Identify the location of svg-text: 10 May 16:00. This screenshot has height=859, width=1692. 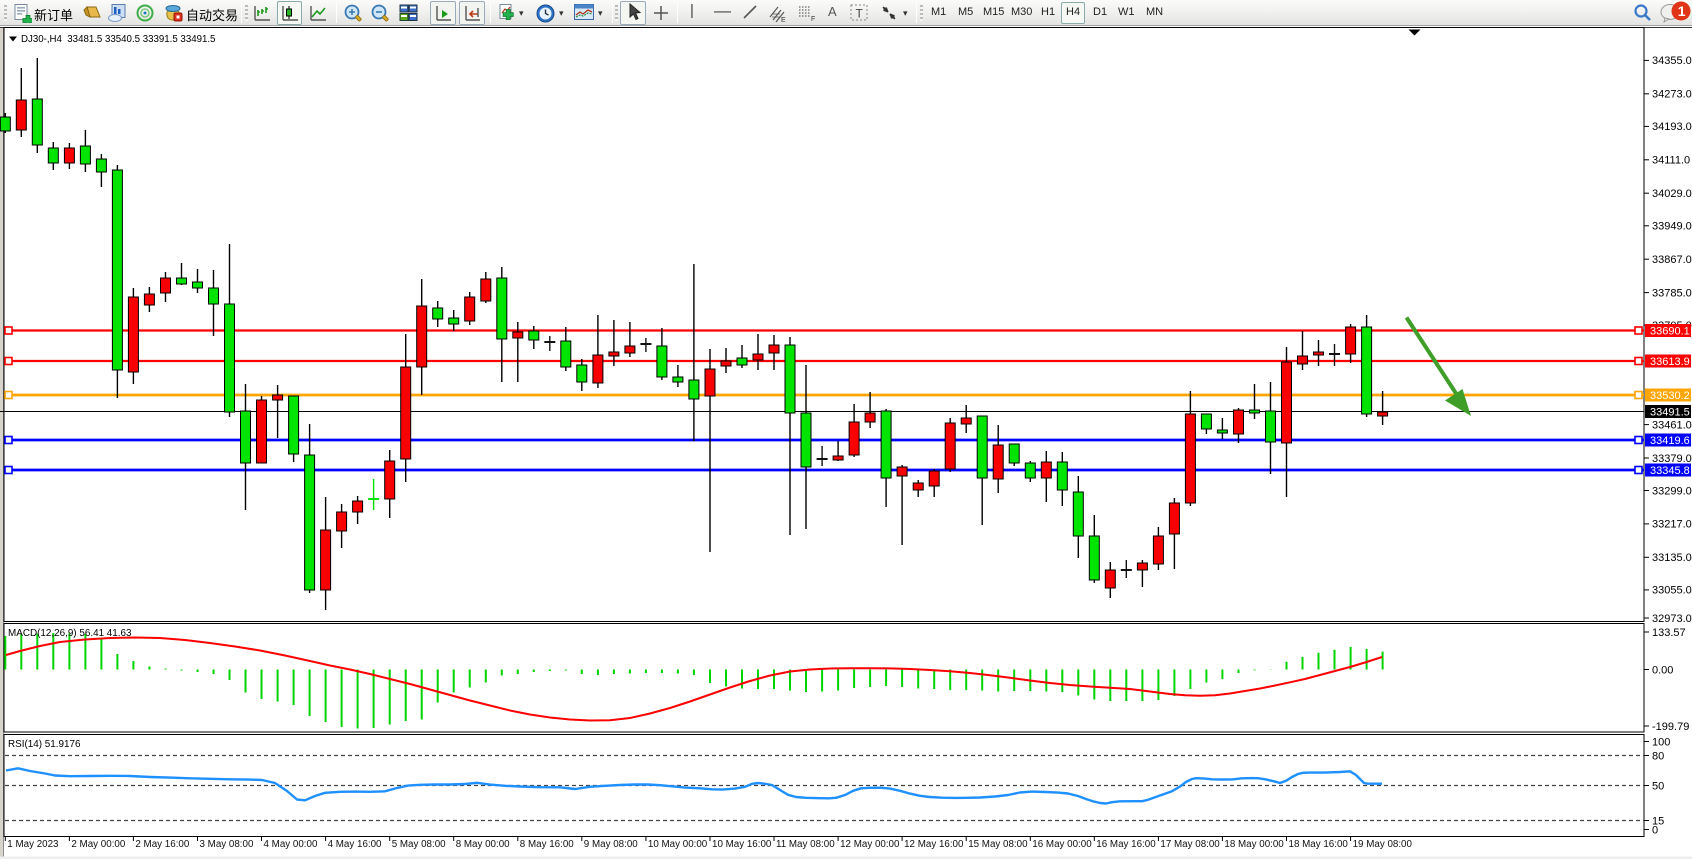
(742, 844).